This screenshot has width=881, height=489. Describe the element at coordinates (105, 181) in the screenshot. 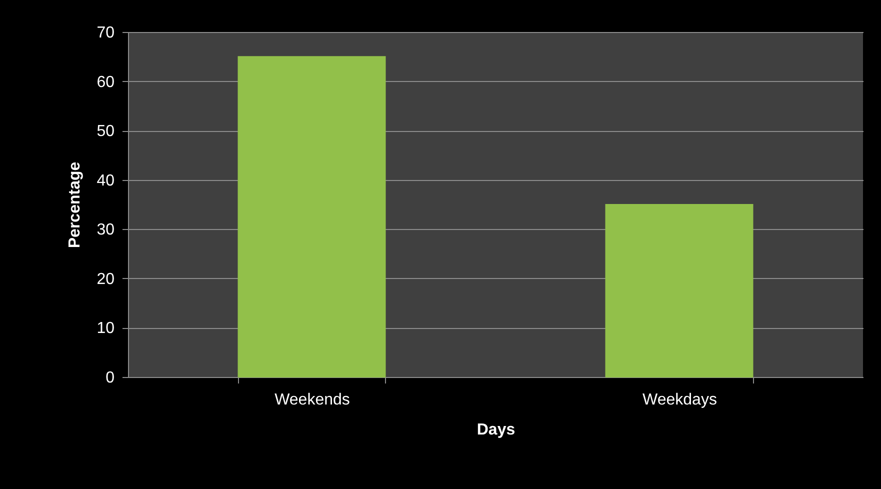

I see `y-tick-label: 40` at that location.